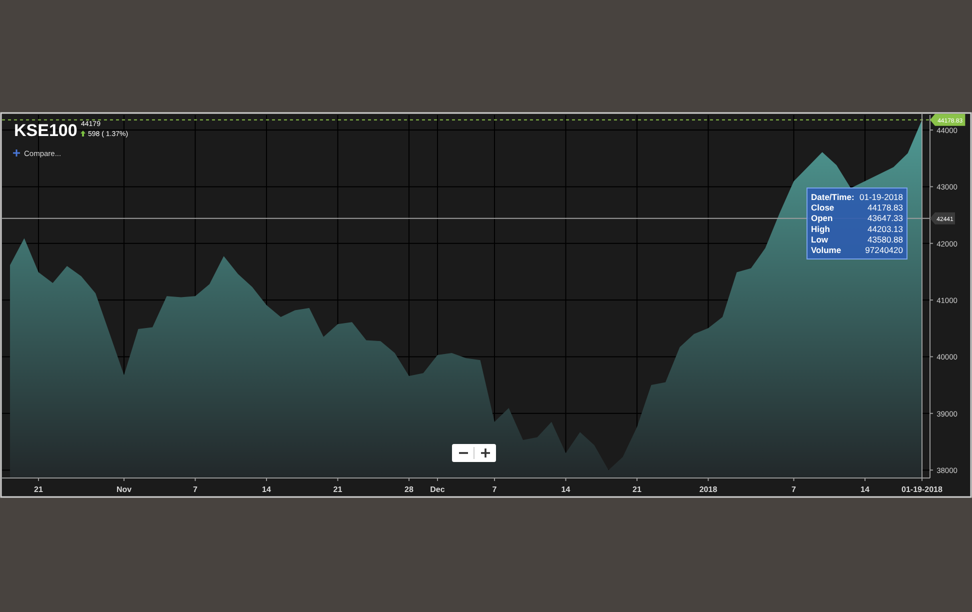  Describe the element at coordinates (857, 250) in the screenshot. I see `text: Volume 97240420` at that location.